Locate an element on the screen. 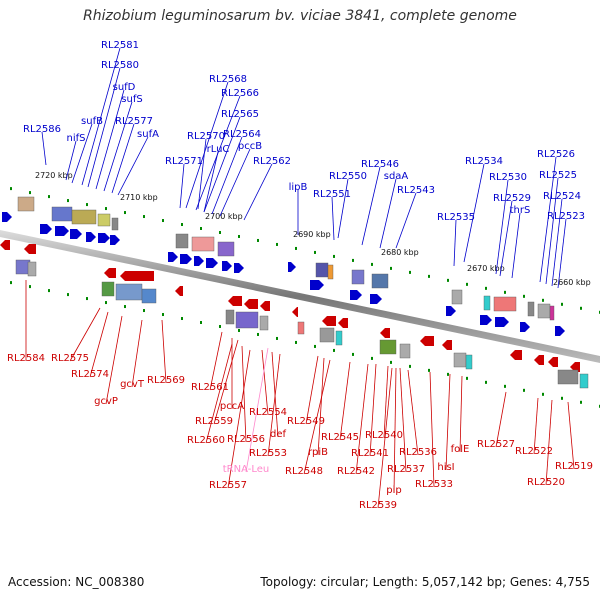 The width and height of the screenshot is (600, 600). reverse-gene-label: RL2553 is located at coordinates (268, 453).